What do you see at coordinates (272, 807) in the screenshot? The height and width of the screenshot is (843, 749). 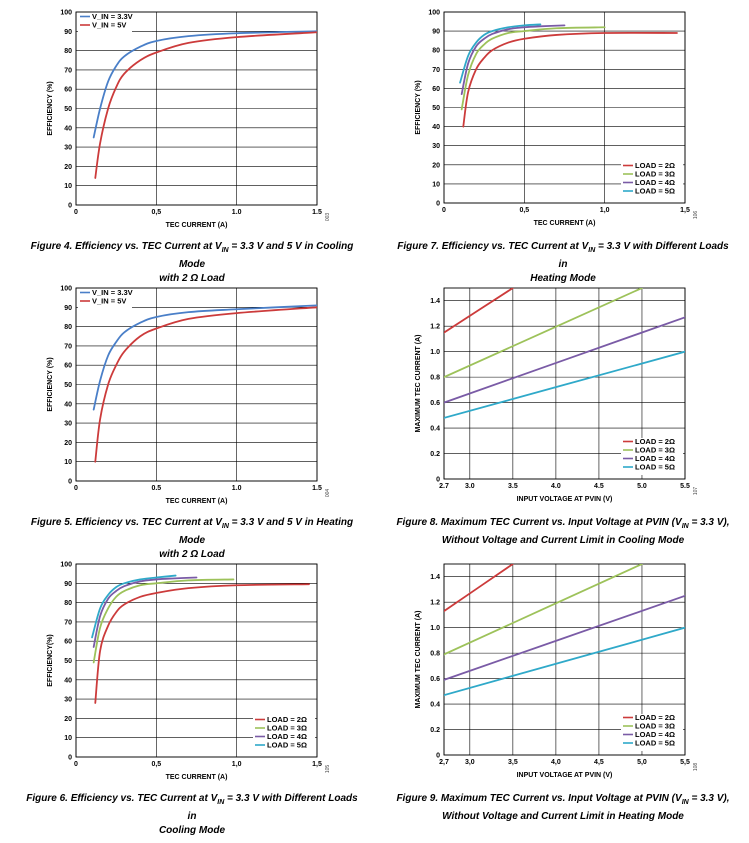 I see `caption-fig6-line1b: = 3.3 V with Different Loads in` at bounding box center [272, 807].